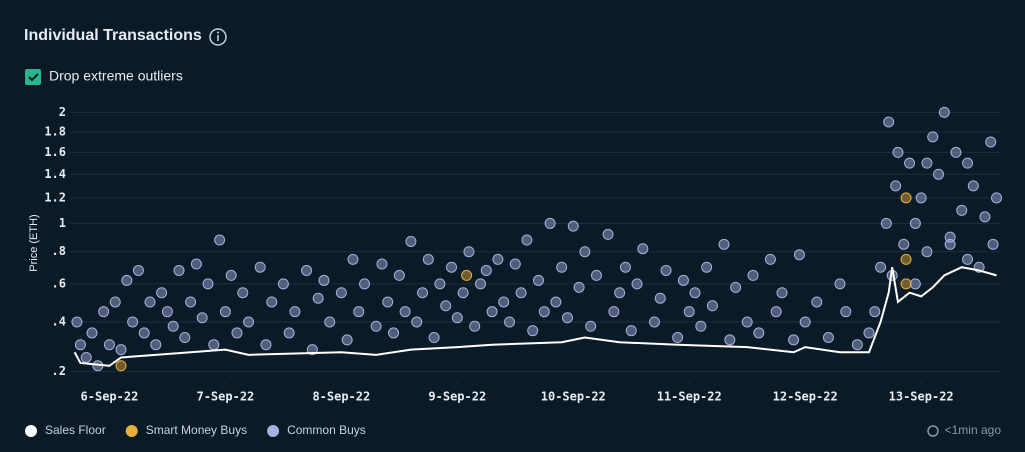  Describe the element at coordinates (225, 397) in the screenshot. I see `x-tick-label: 7-Sep-22` at that location.